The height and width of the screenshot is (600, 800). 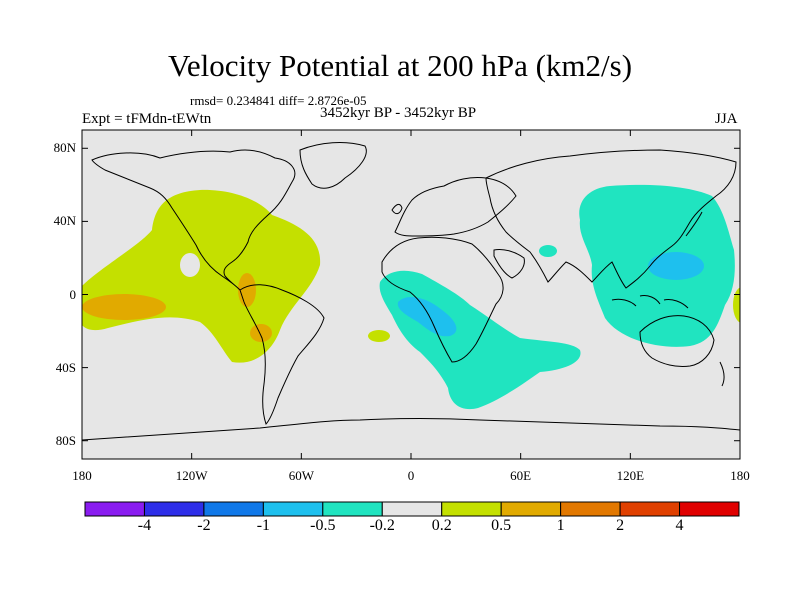 I want to click on coastline-africa, so click(x=442, y=299).